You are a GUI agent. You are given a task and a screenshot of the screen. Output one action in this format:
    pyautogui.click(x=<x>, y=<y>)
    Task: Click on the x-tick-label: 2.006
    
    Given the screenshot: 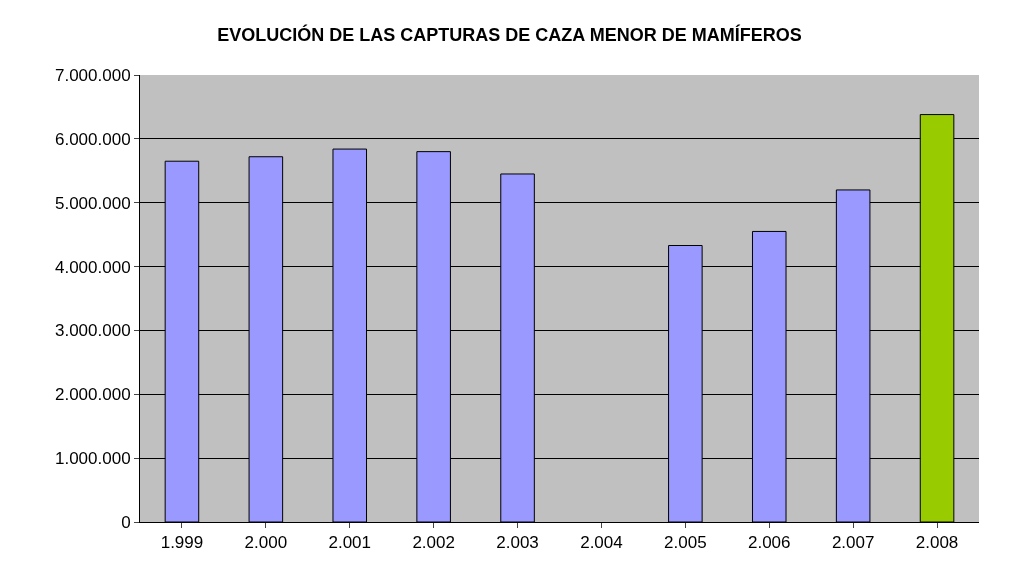 What is the action you would take?
    pyautogui.click(x=769, y=543)
    